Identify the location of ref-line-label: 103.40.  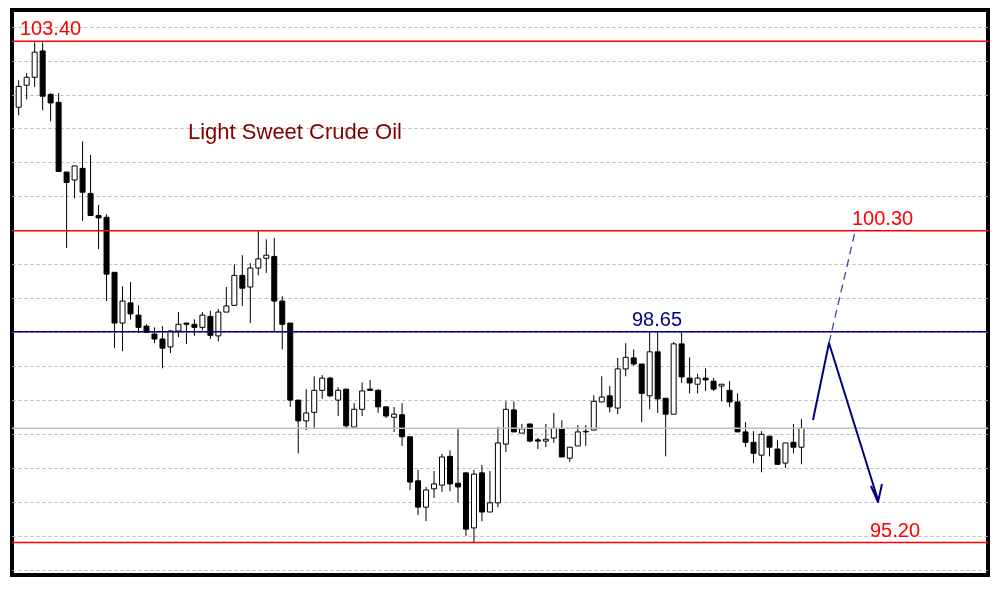
(51, 28).